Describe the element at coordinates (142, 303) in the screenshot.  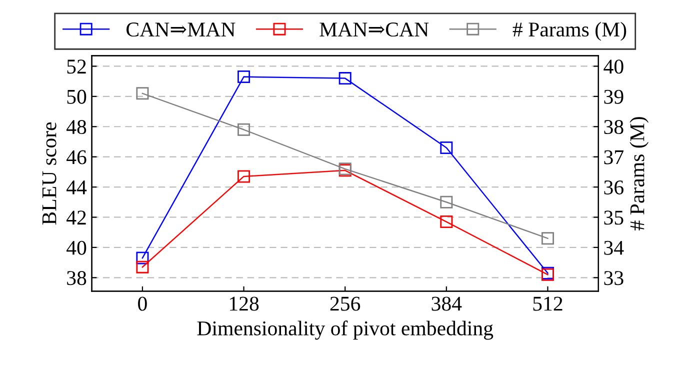
I see `x-tick-label: 0` at that location.